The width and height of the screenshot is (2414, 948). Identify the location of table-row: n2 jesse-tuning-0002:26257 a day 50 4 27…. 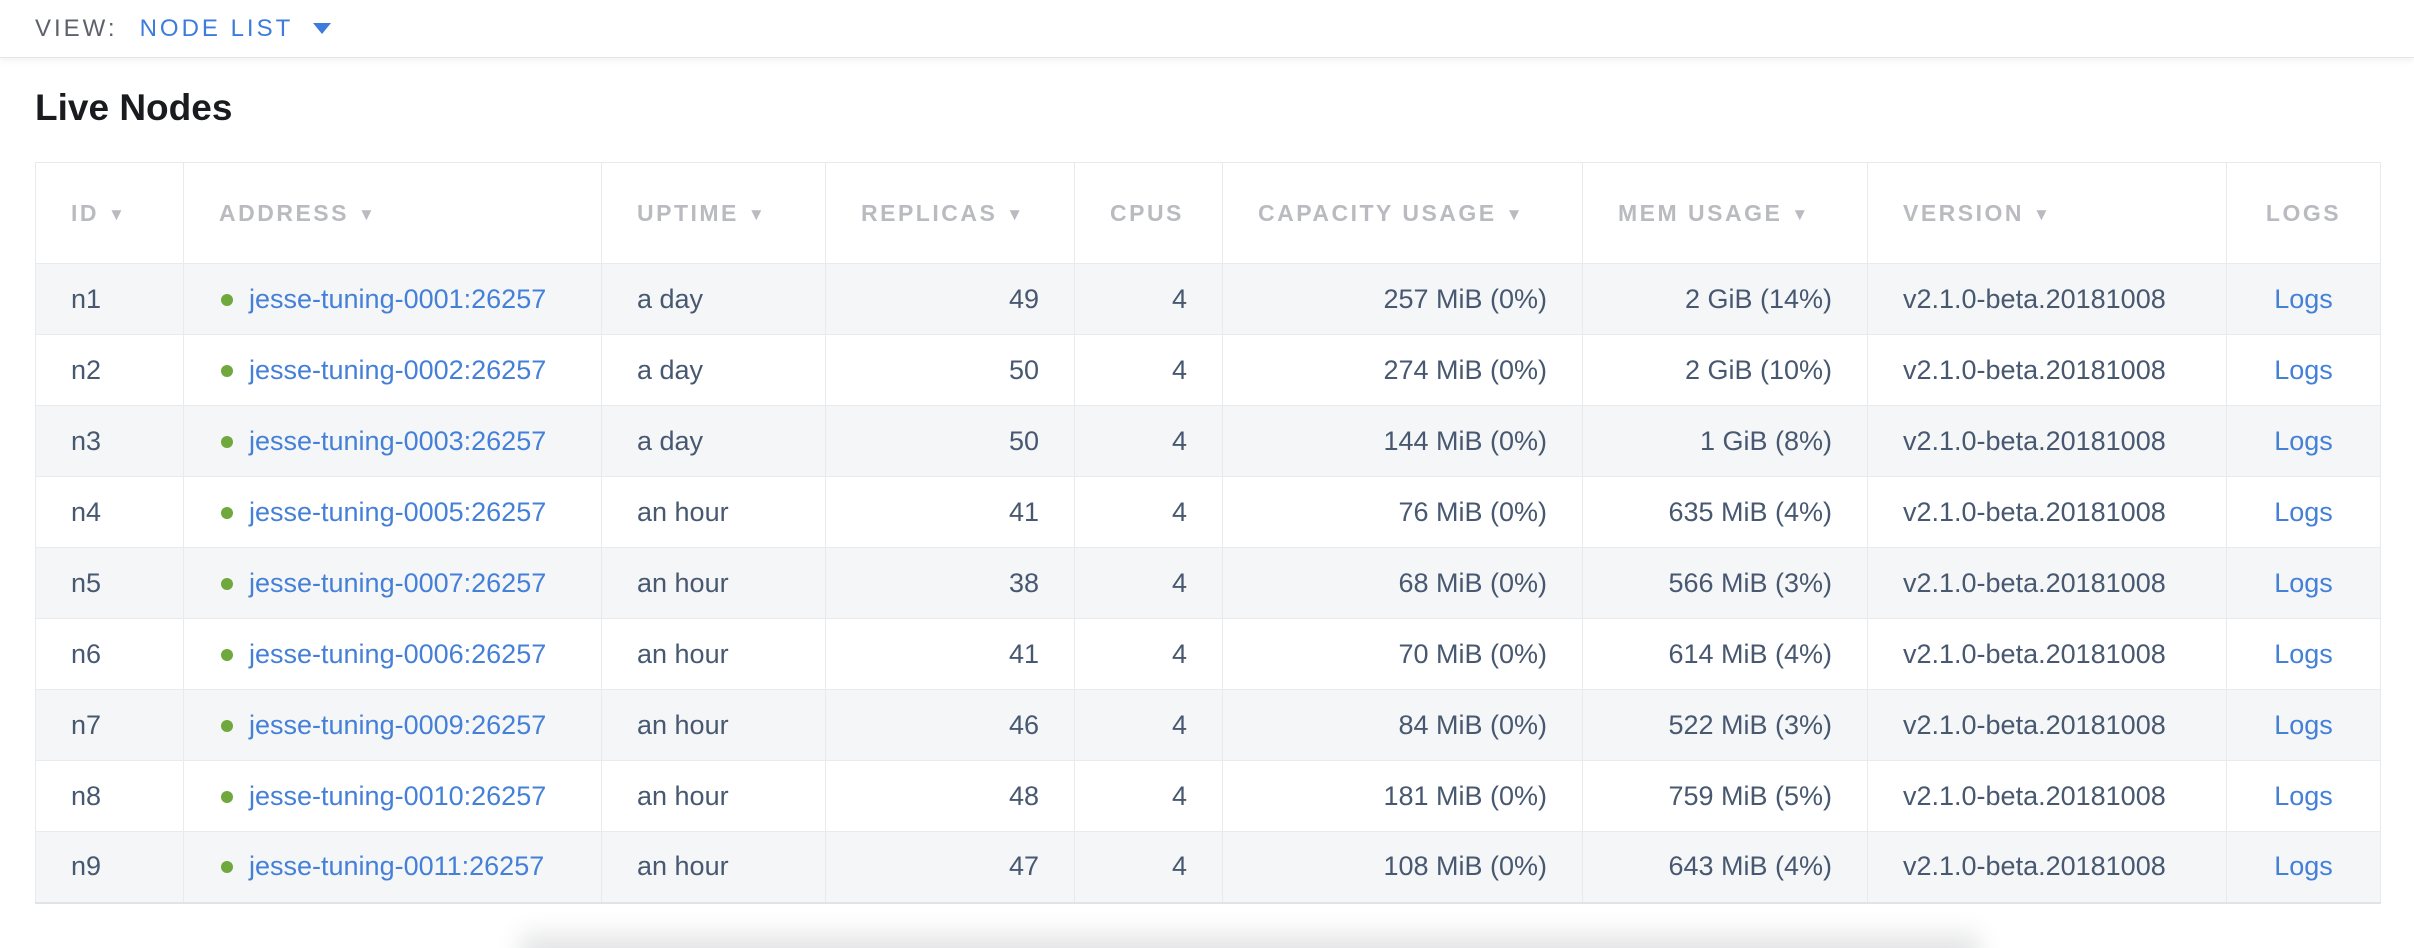
(1208, 370).